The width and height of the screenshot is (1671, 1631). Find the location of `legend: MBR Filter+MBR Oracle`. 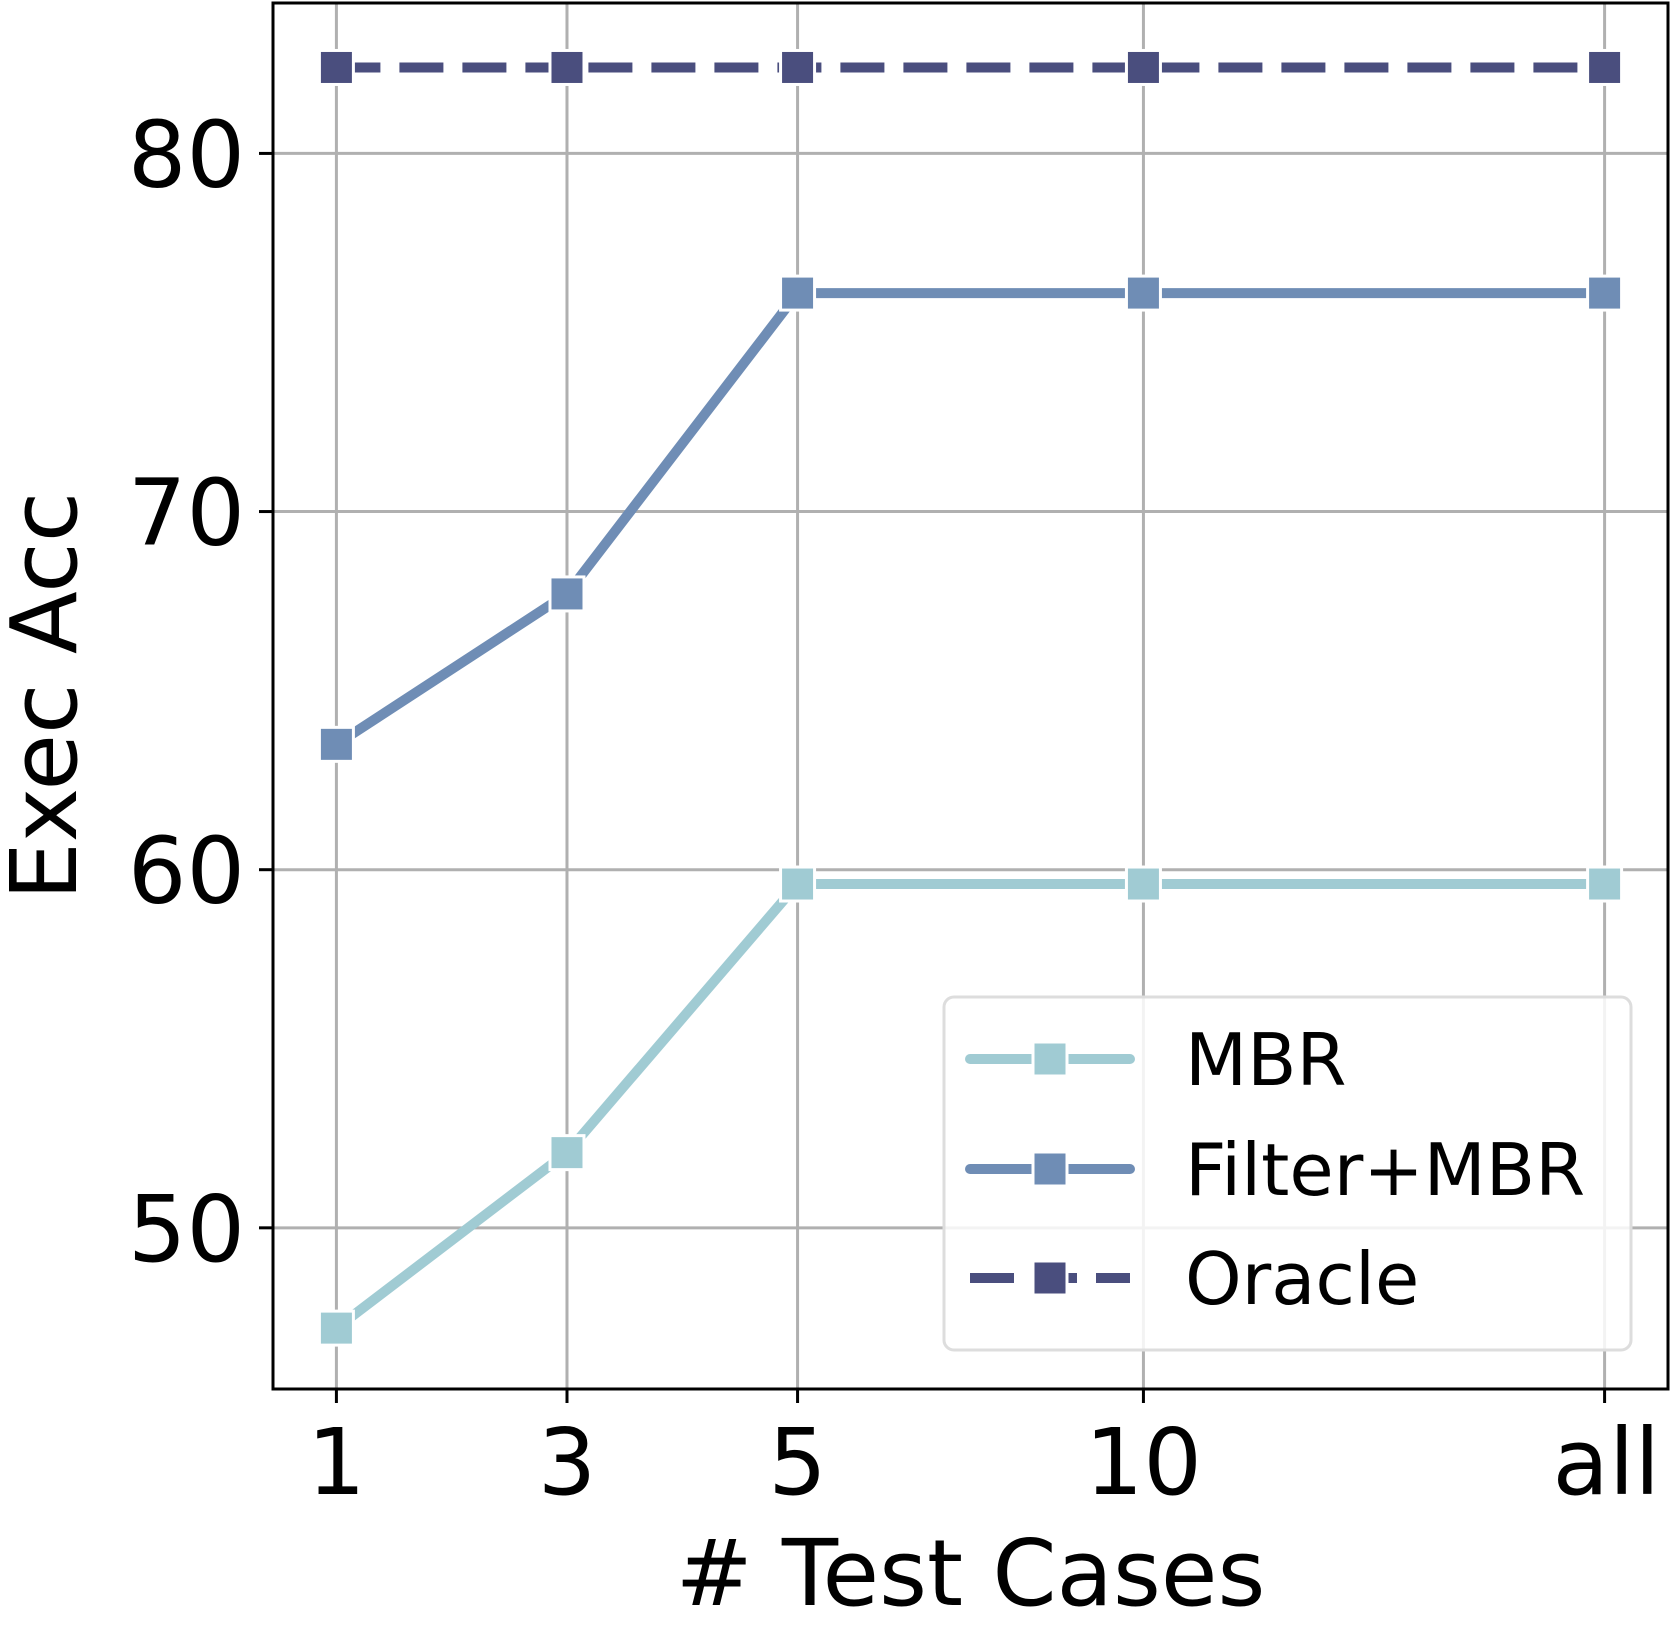

legend: MBR Filter+MBR Oracle is located at coordinates (1287, 1173).